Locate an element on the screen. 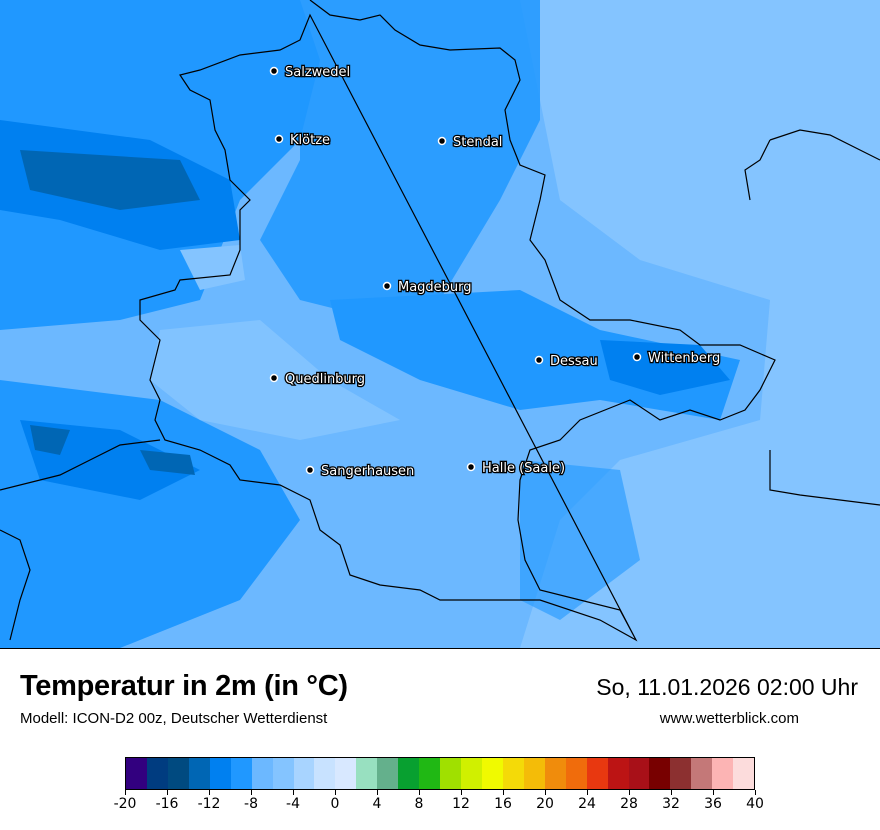 This screenshot has height=830, width=880. country-border is located at coordinates (80, 540).